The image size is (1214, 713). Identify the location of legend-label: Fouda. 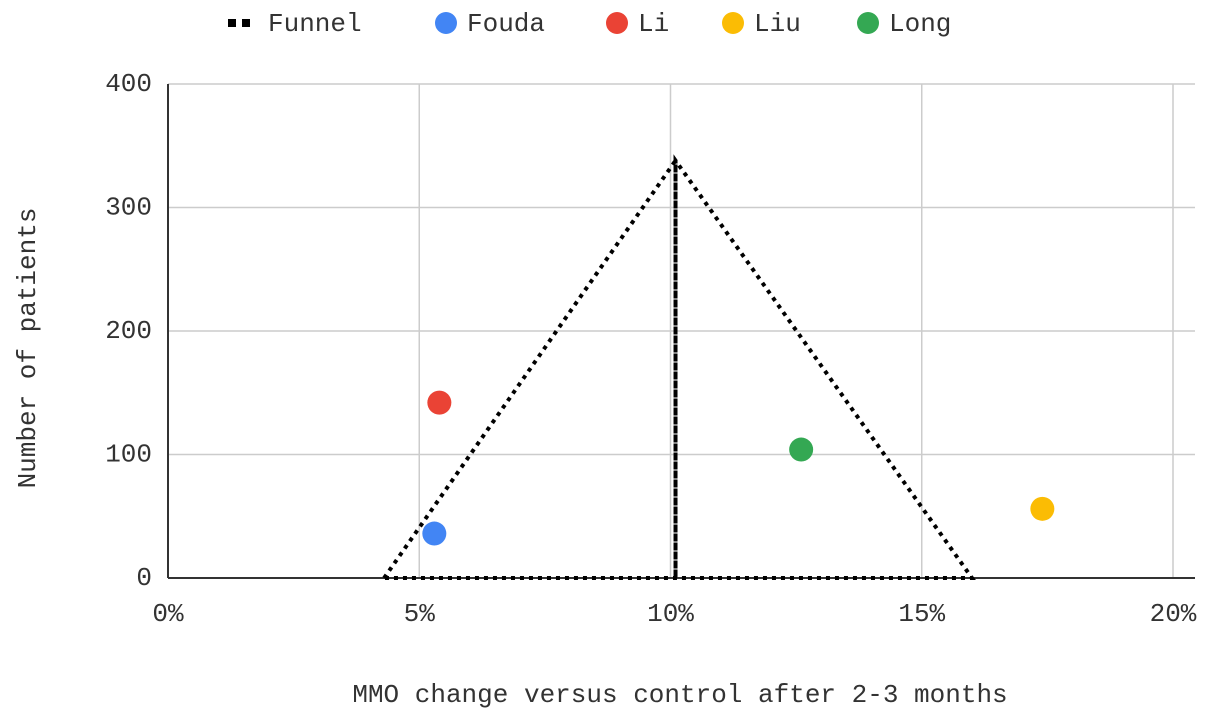
(506, 24).